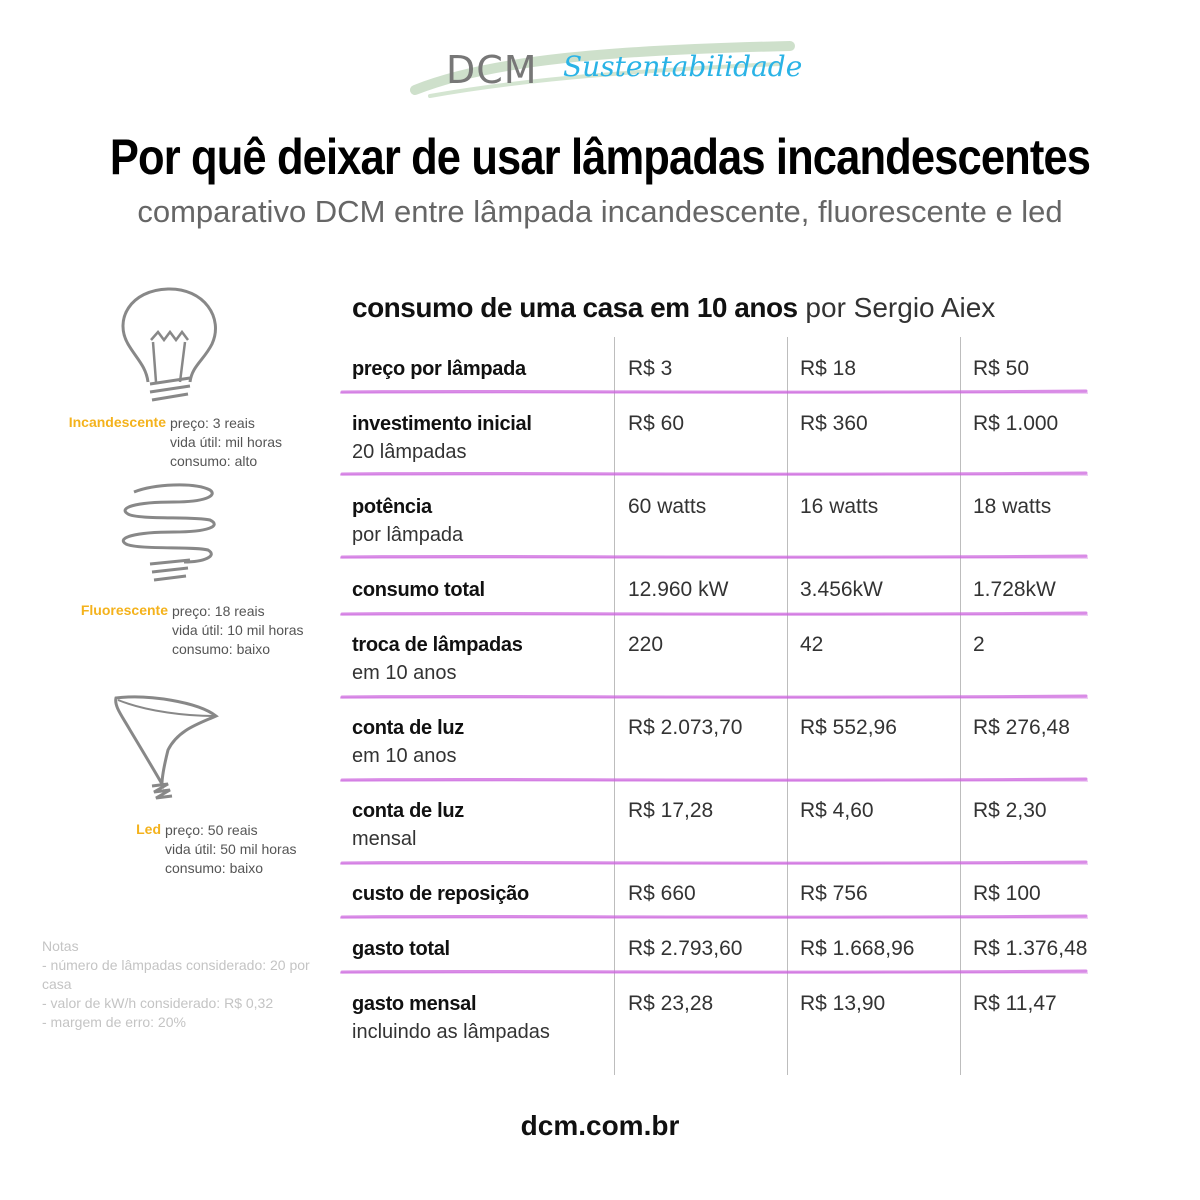 This screenshot has height=1200, width=1200. Describe the element at coordinates (148, 829) in the screenshot. I see `lamp-name: Led` at that location.